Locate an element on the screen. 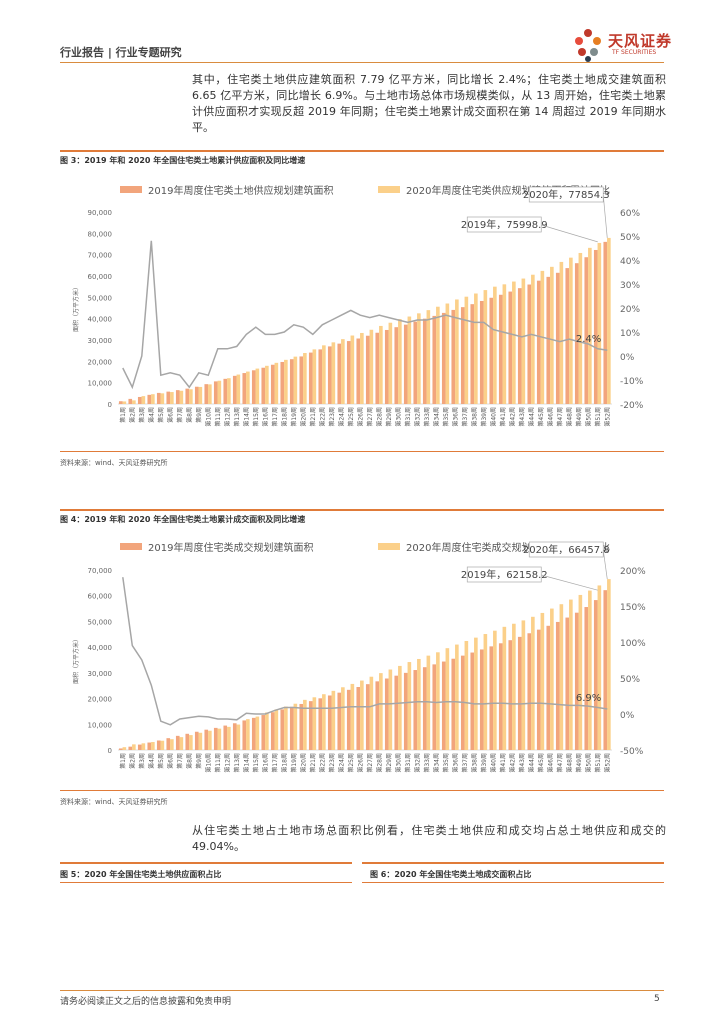 The height and width of the screenshot is (1024, 724). x-tick-label: 第15周 is located at coordinates (256, 417).